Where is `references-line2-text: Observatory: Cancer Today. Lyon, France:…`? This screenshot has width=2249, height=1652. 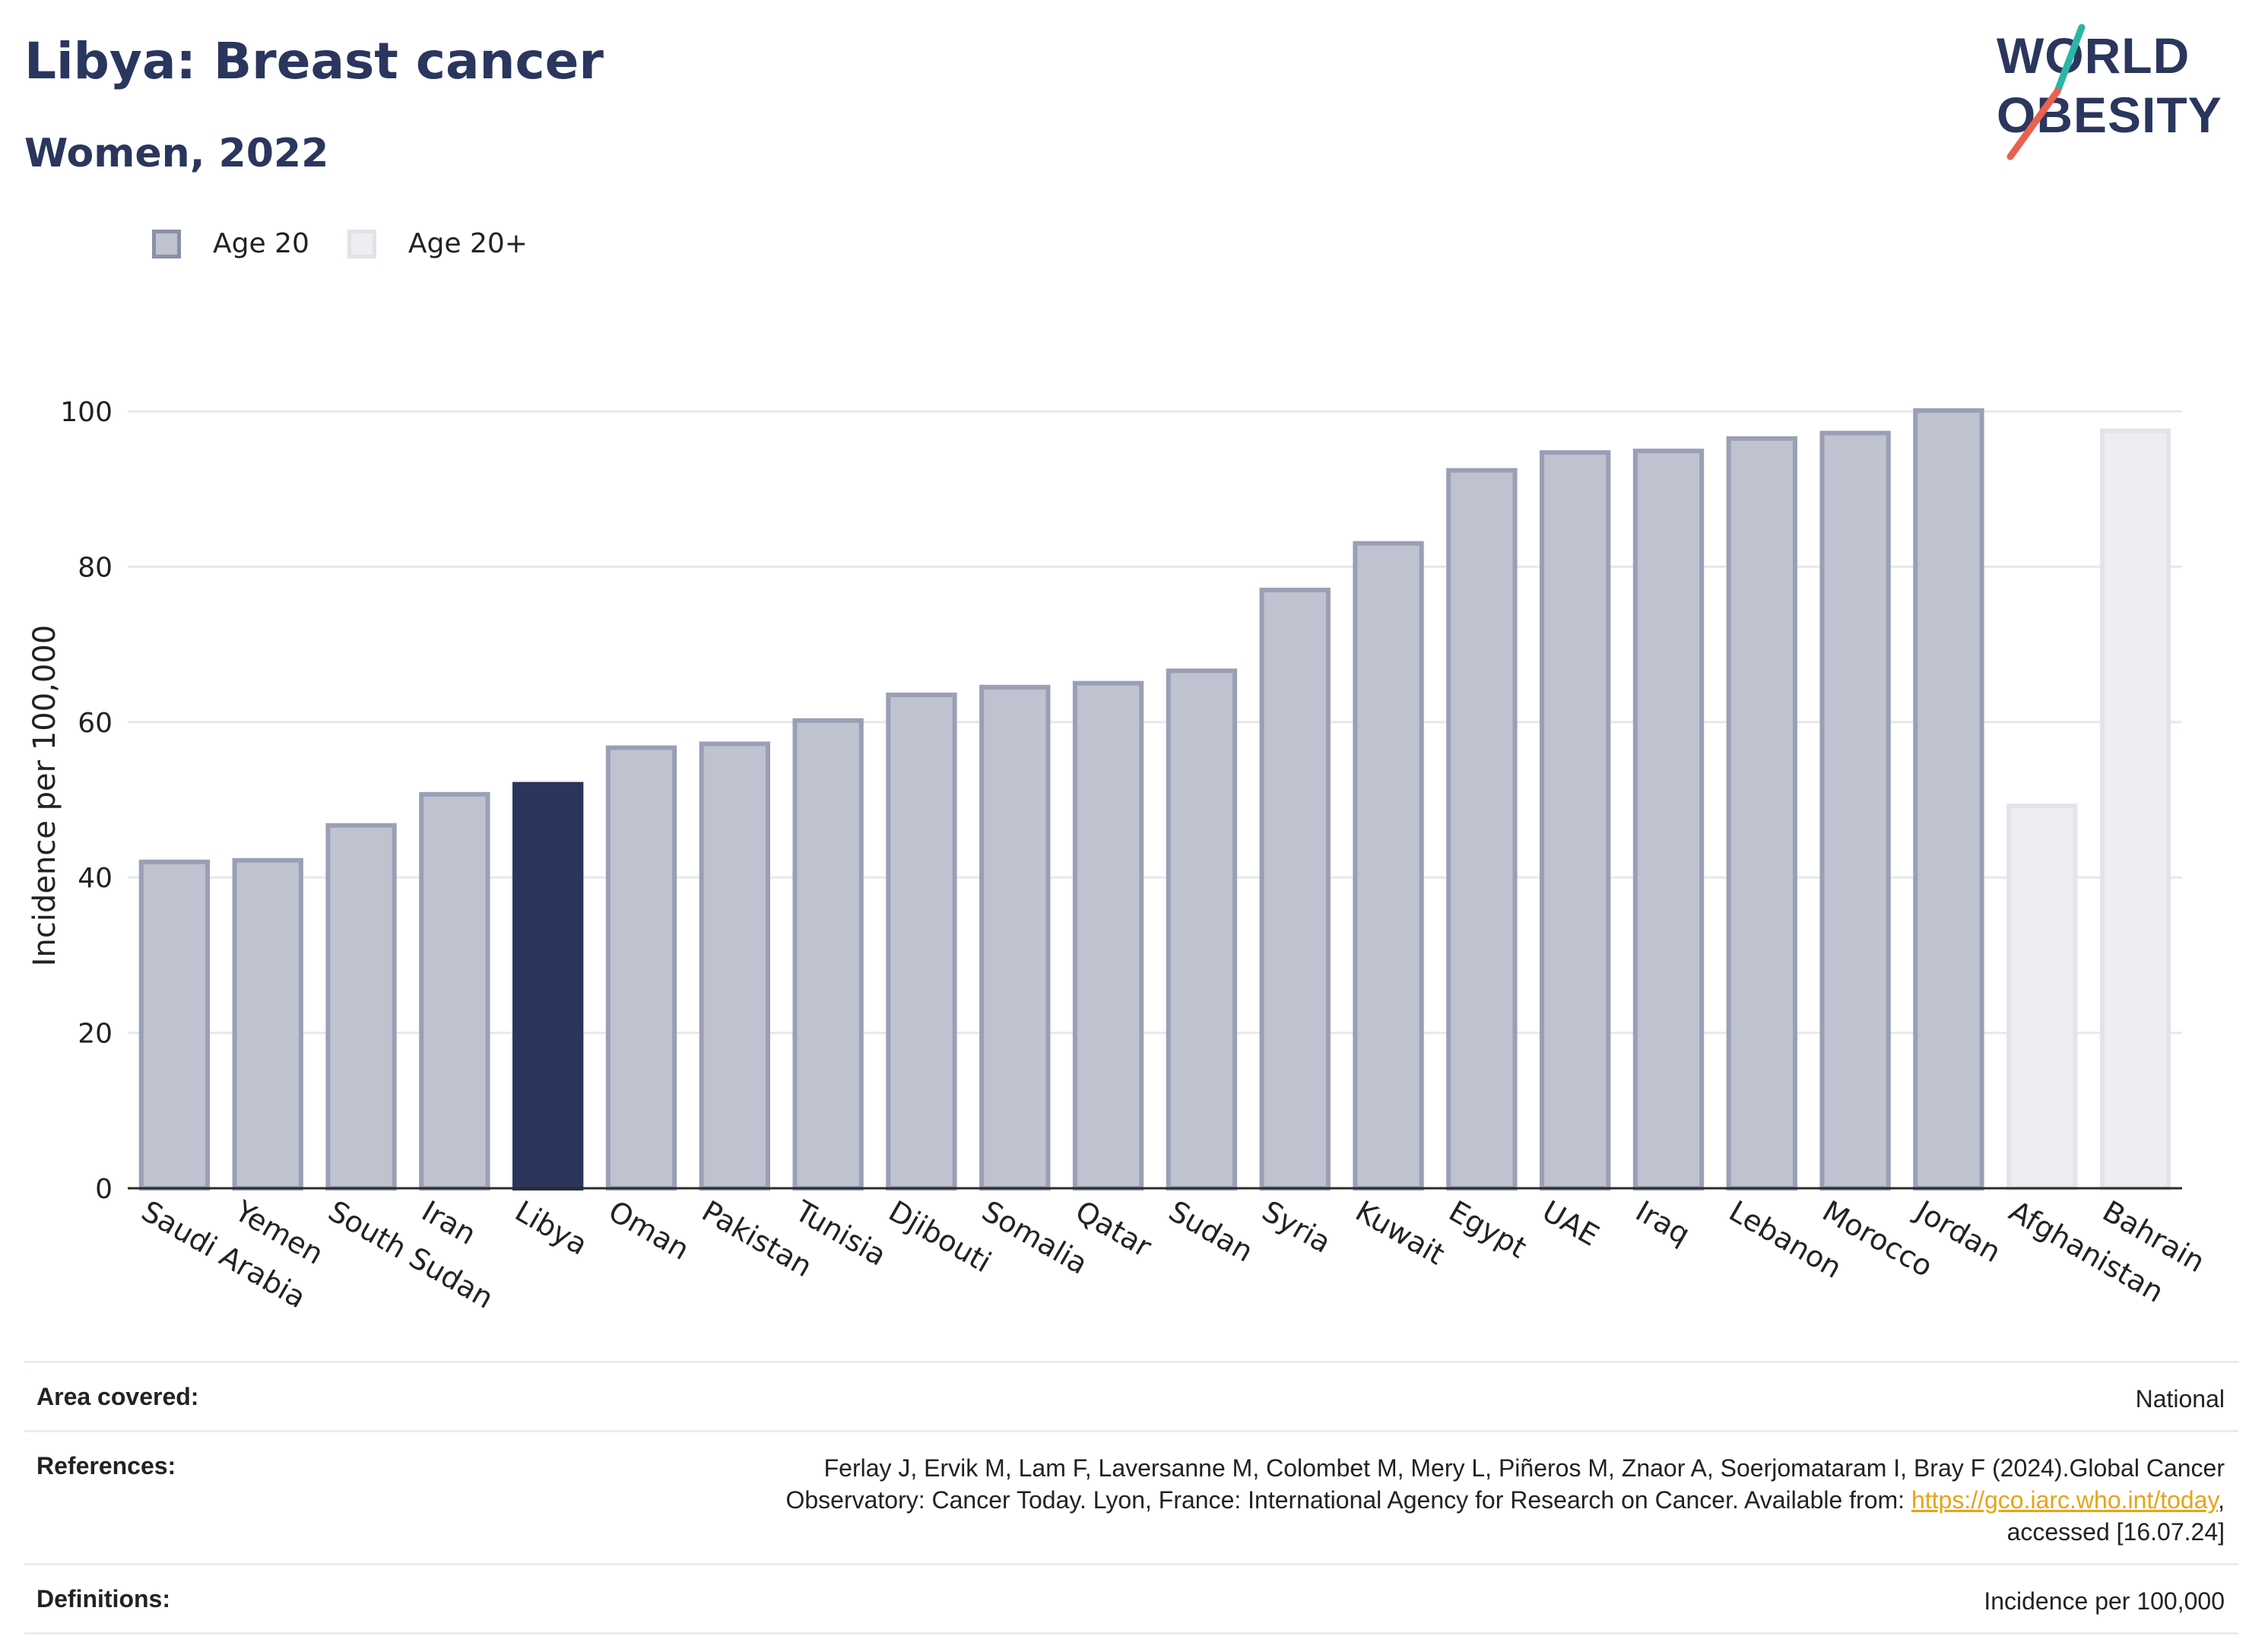 references-line2-text: Observatory: Cancer Today. Lyon, France:… is located at coordinates (1348, 1500).